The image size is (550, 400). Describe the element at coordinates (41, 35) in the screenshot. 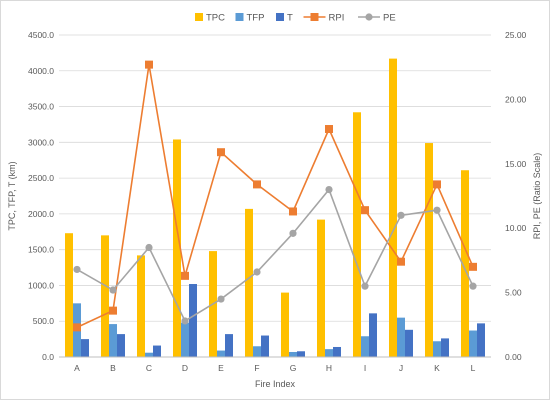

I see `y-tick-label: 4500.0` at that location.